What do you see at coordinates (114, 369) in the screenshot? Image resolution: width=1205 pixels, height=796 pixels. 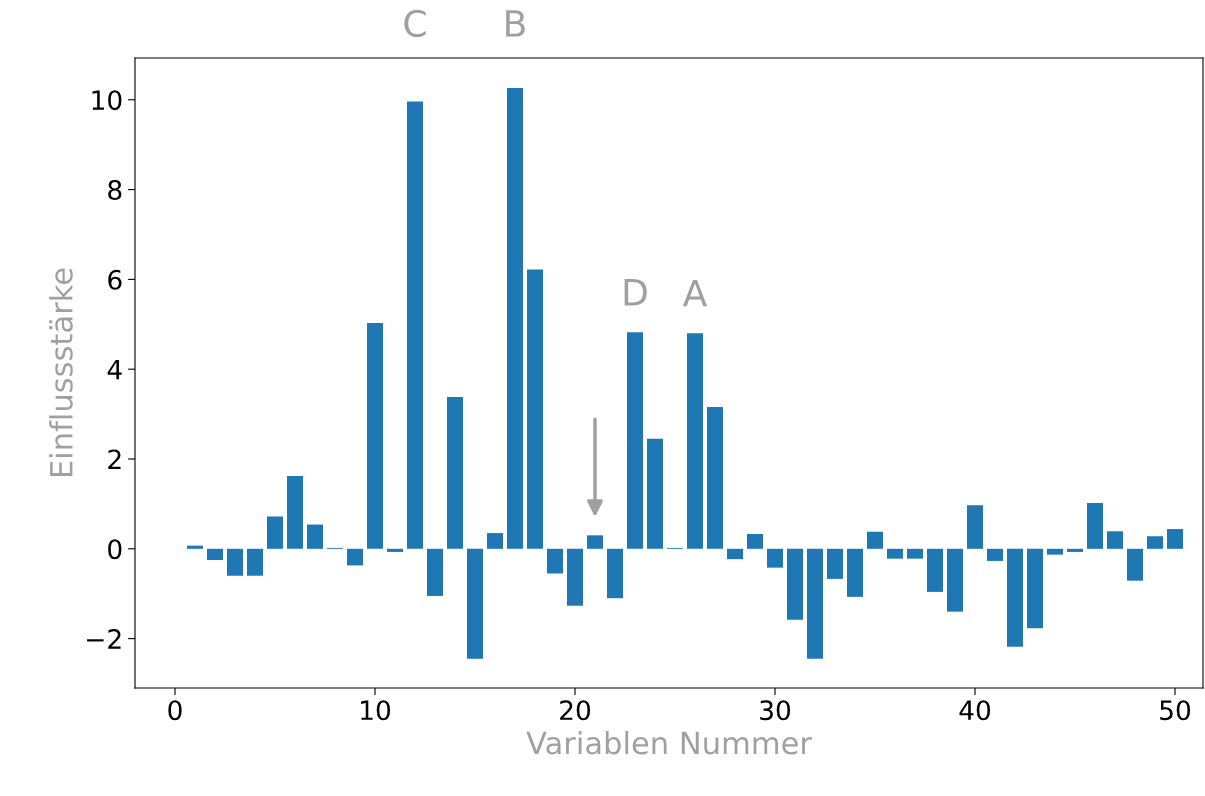 I see `y-tick-label: 4` at bounding box center [114, 369].